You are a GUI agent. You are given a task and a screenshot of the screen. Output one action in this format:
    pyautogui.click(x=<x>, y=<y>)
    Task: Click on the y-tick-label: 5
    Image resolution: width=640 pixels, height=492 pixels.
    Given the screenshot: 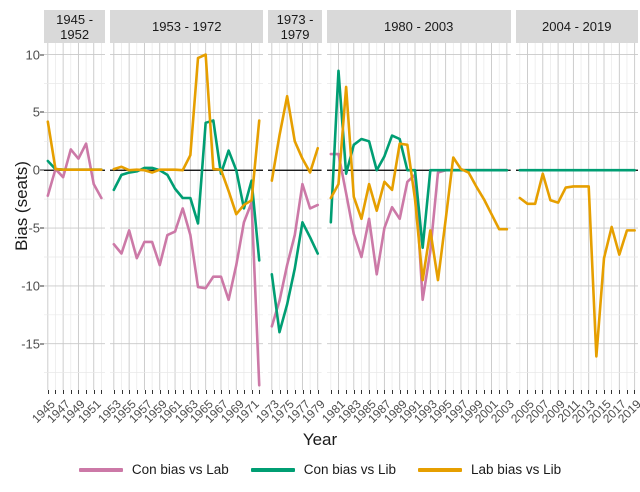 What is the action you would take?
    pyautogui.click(x=36, y=112)
    